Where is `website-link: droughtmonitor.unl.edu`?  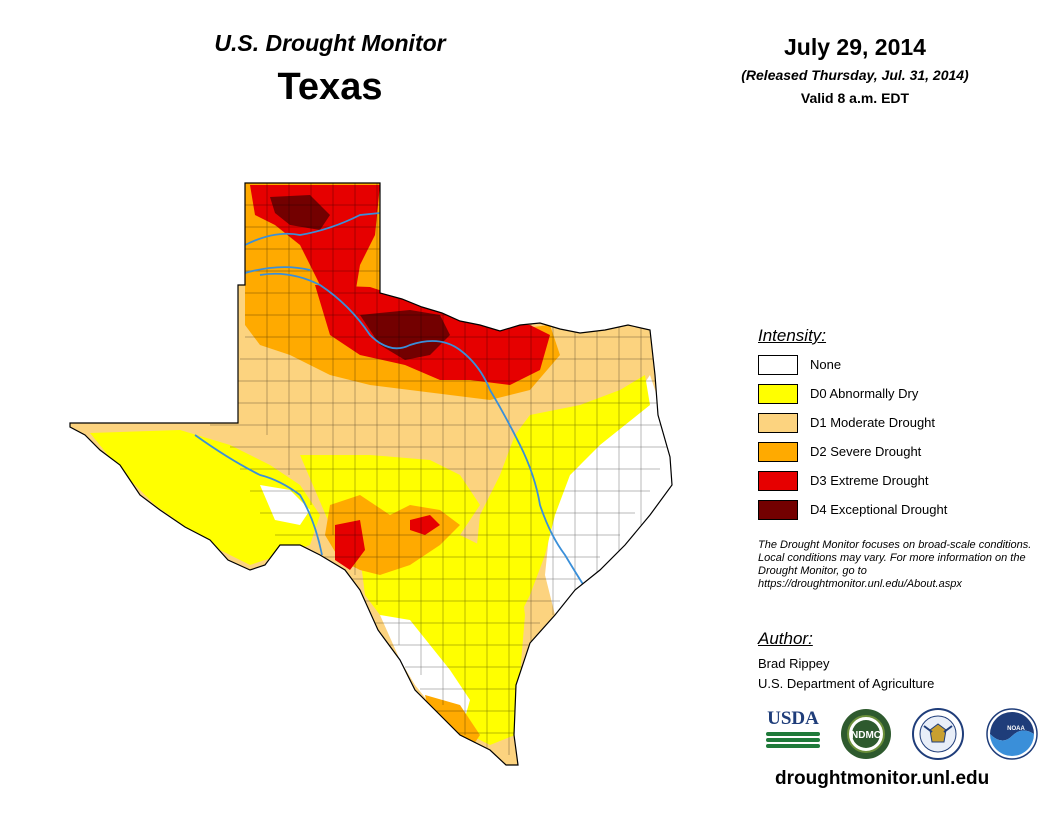
website-link: droughtmonitor.unl.edu is located at coordinates (882, 778).